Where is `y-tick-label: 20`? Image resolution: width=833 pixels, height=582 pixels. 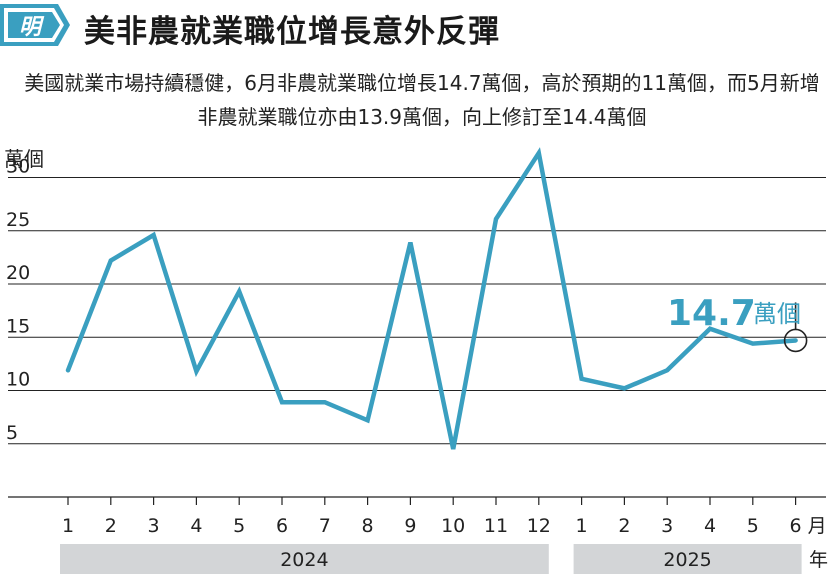 y-tick-label: 20 is located at coordinates (18, 273).